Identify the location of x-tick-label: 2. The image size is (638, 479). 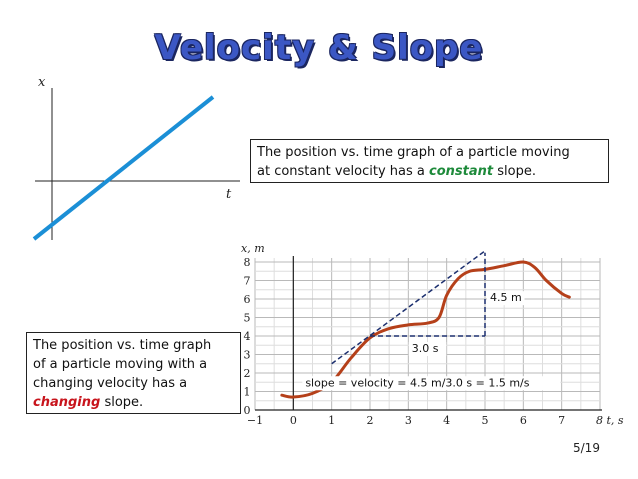
(370, 420).